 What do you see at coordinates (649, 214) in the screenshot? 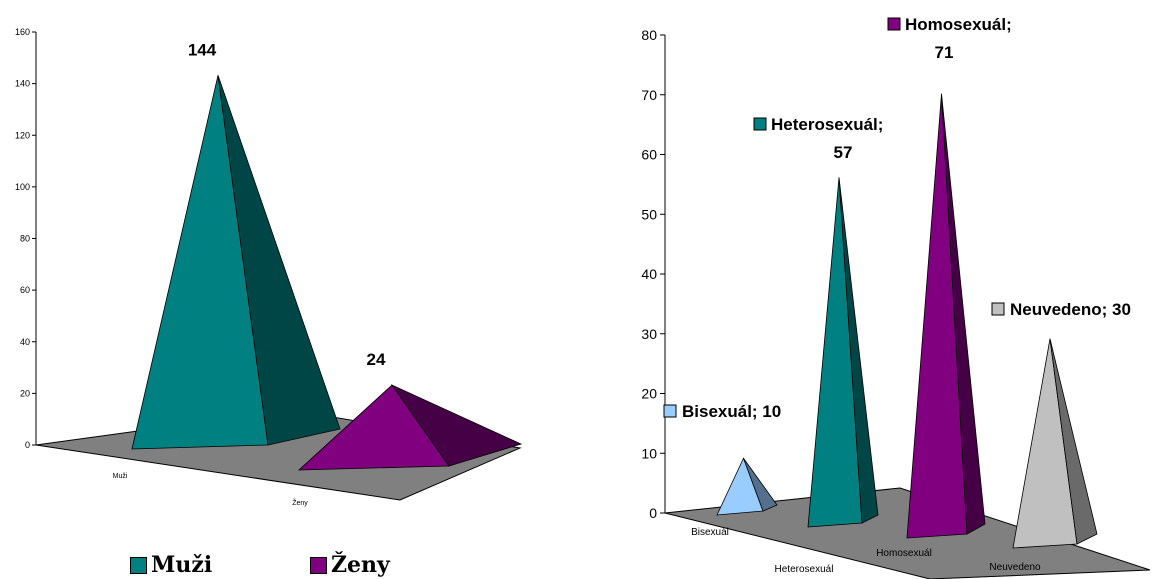
I see `y-tick-label: 50` at bounding box center [649, 214].